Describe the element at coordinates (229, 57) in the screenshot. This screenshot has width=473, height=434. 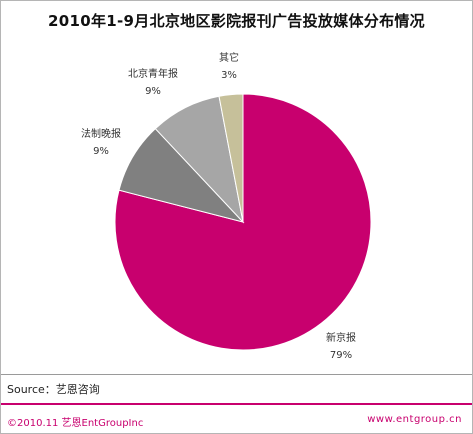
I see `slice-label: 其它` at that location.